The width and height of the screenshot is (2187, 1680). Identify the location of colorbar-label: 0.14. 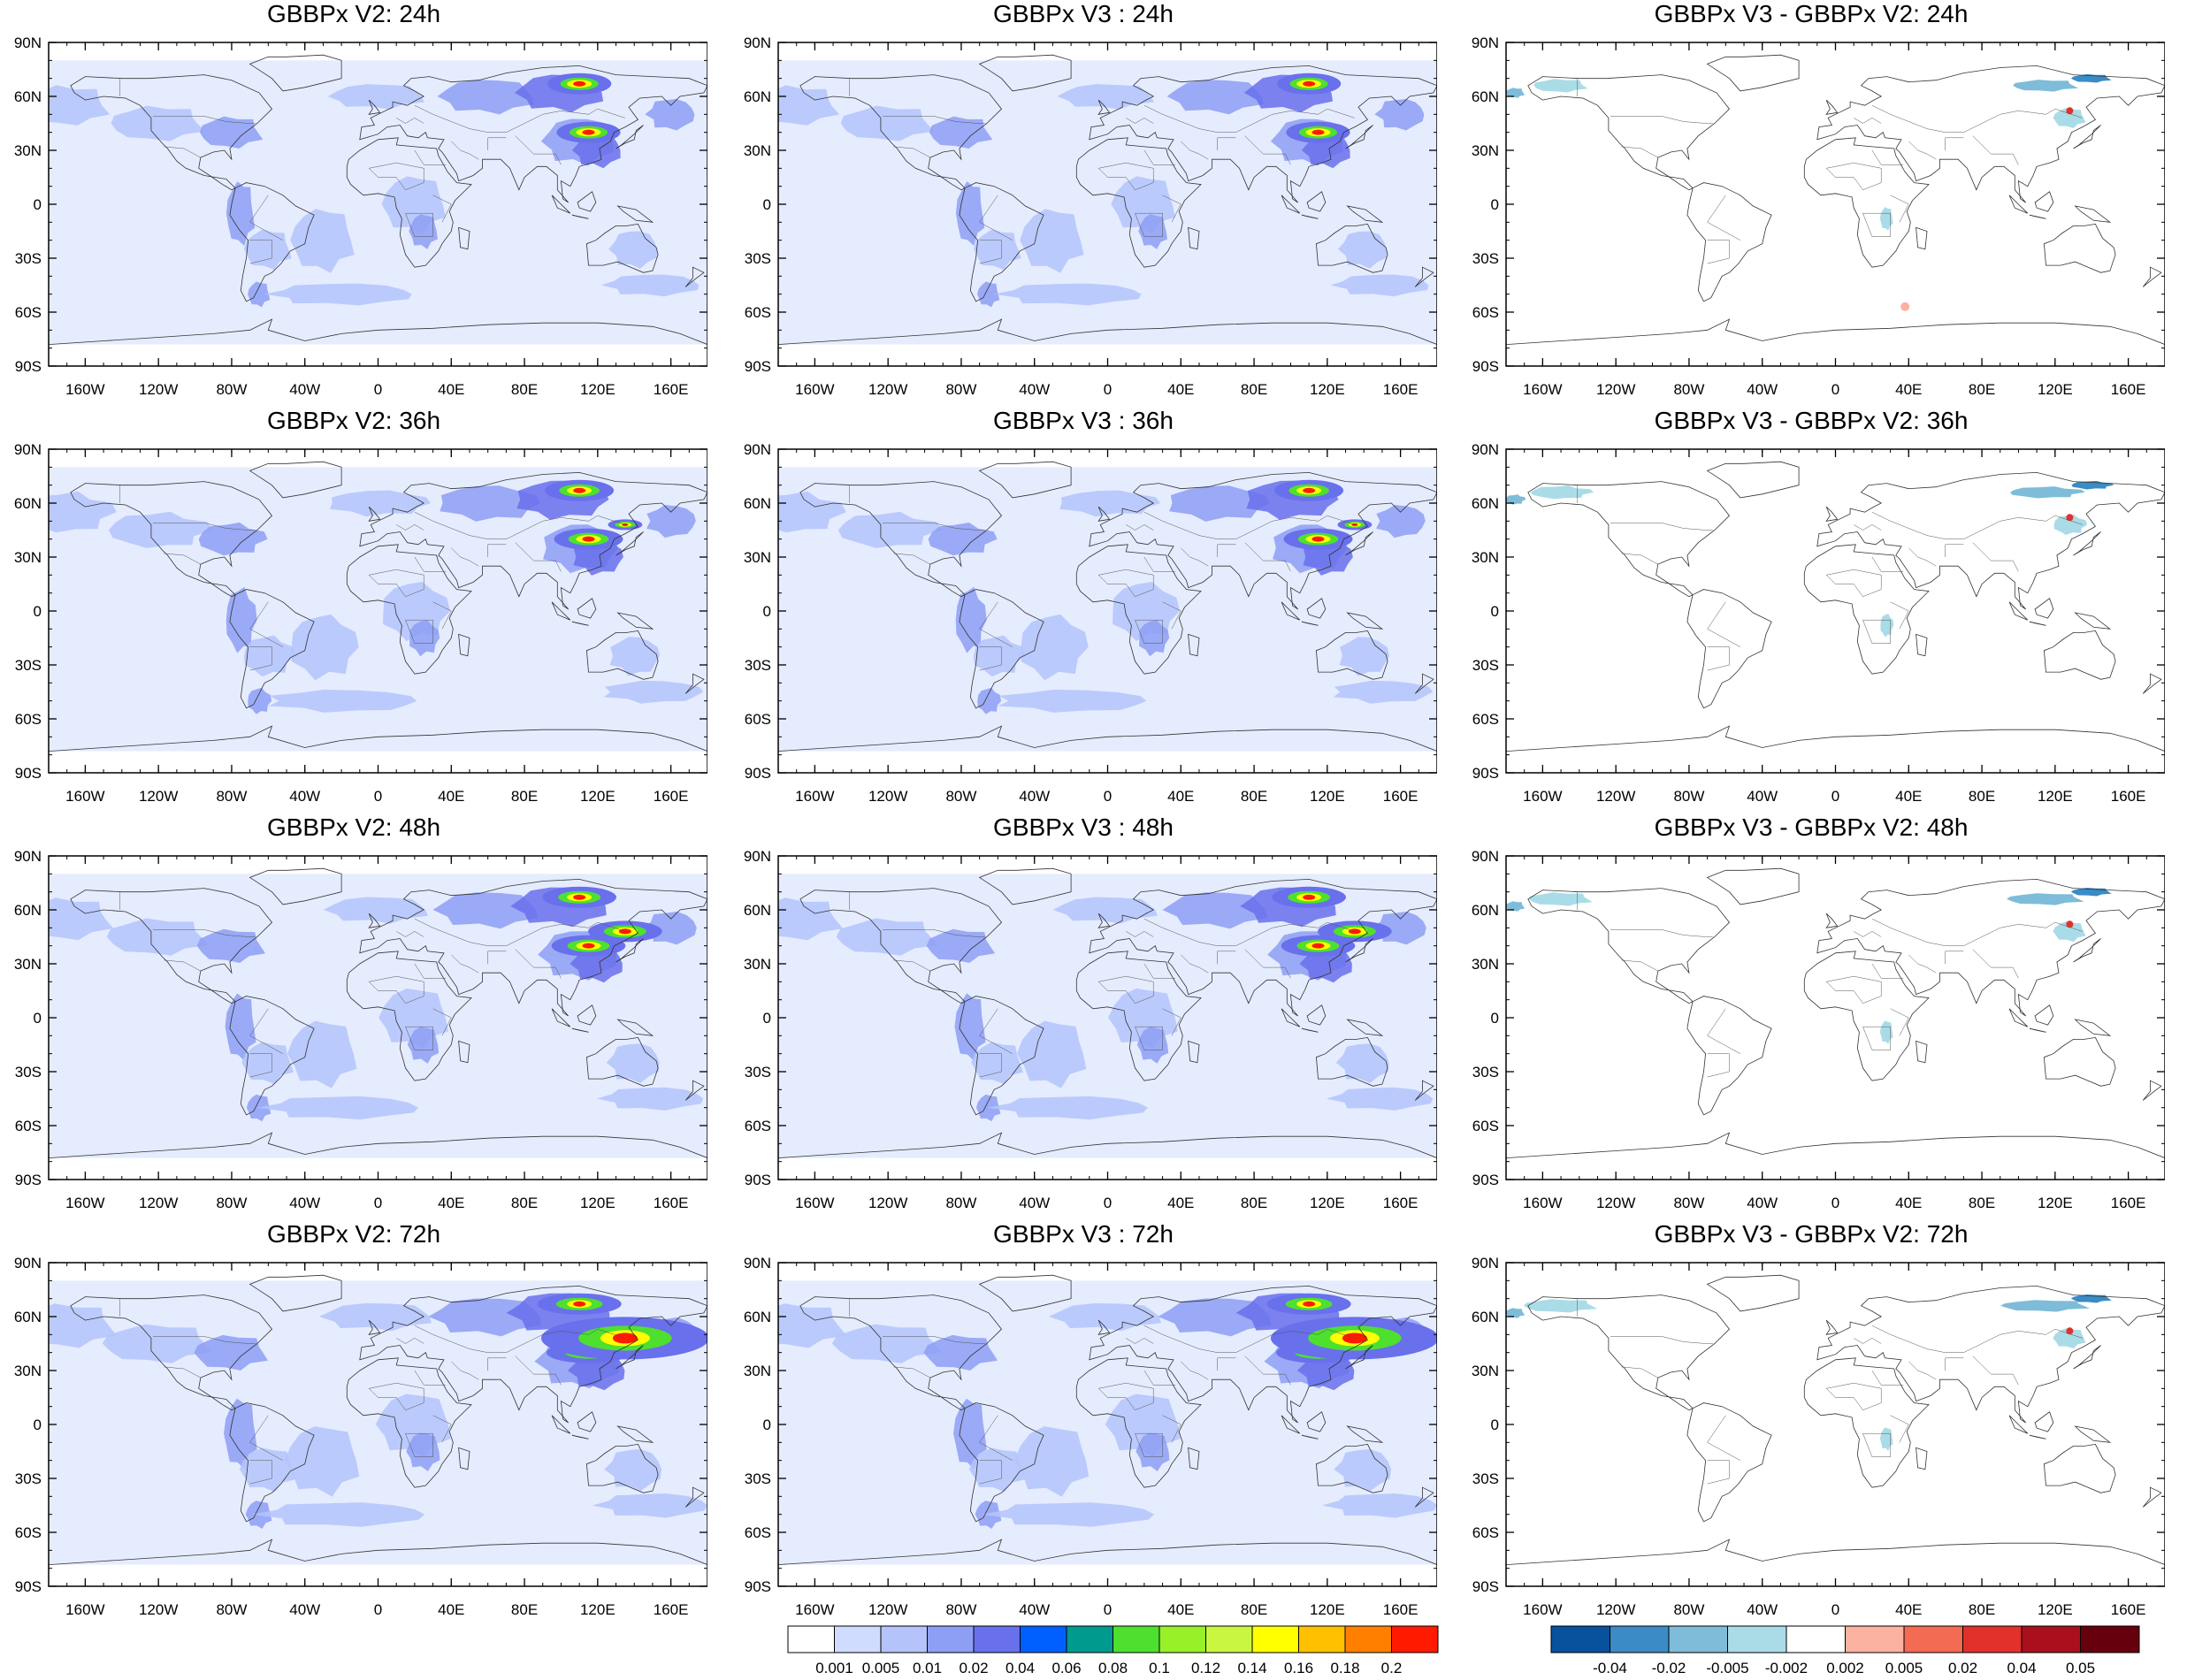
(1251, 1668).